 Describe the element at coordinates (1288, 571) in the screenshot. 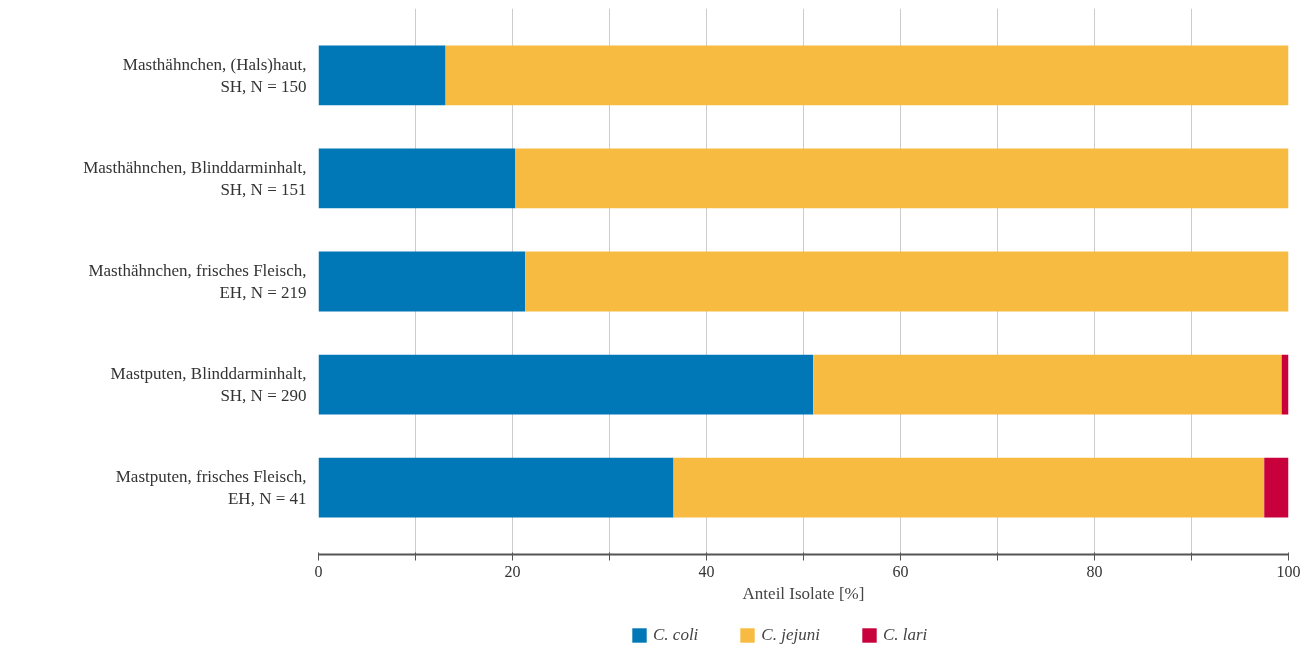

I see `x-tick-label: 100` at that location.